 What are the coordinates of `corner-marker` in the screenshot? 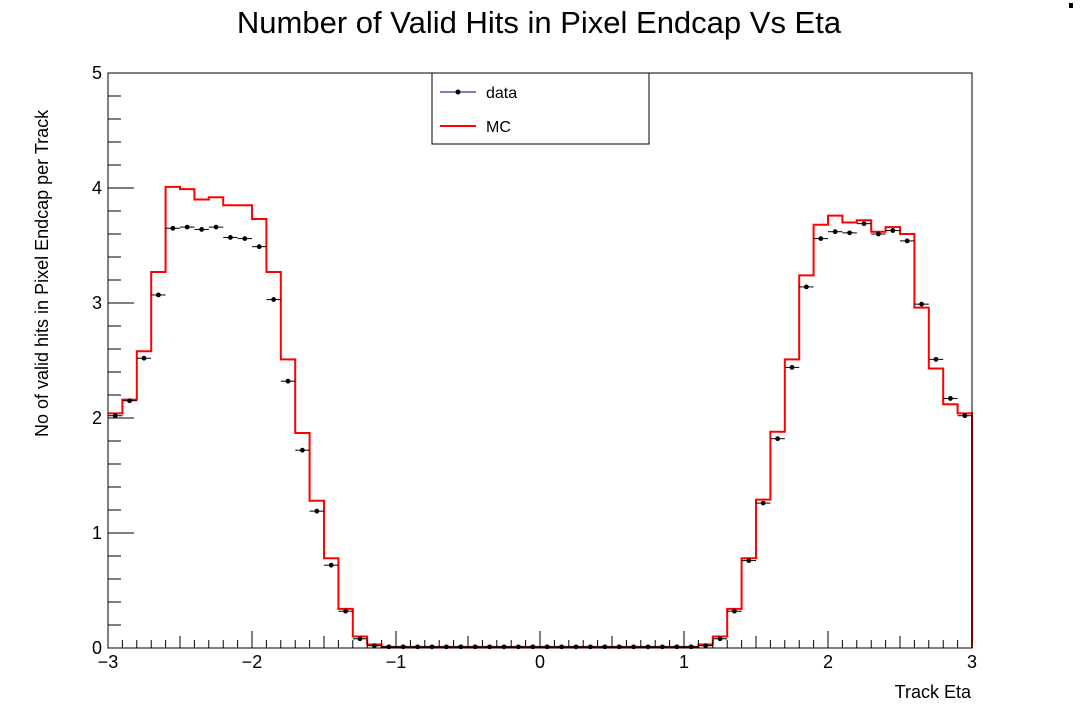 It's located at (1071, 5).